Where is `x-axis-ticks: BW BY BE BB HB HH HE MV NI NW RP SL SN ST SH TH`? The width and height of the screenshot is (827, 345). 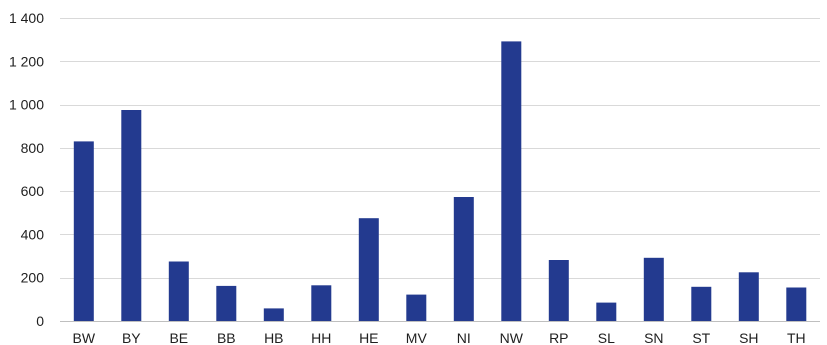 x-axis-ticks: BW BY BE BB HB HH HE MV NI NW RP SL SN ST SH TH is located at coordinates (439, 337).